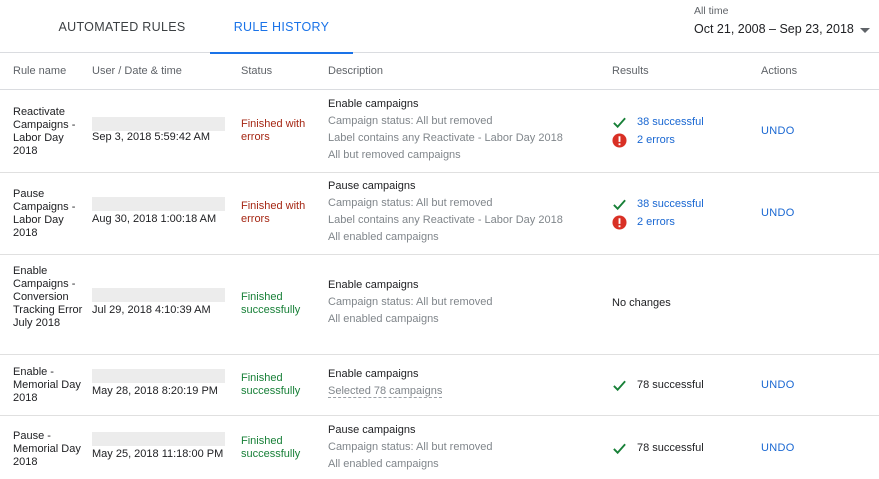 The width and height of the screenshot is (879, 479). Describe the element at coordinates (865, 30) in the screenshot. I see `chevron-down-icon` at that location.